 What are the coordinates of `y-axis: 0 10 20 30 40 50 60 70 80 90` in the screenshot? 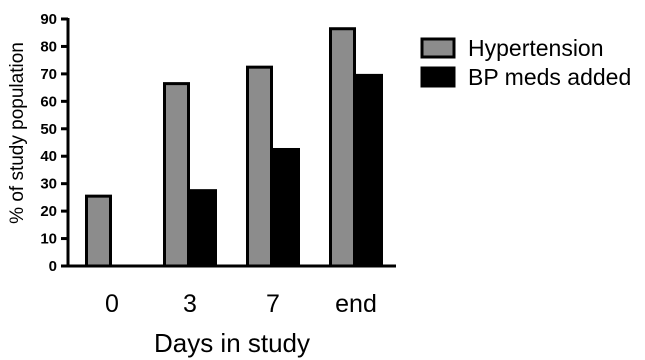 It's located at (55, 143).